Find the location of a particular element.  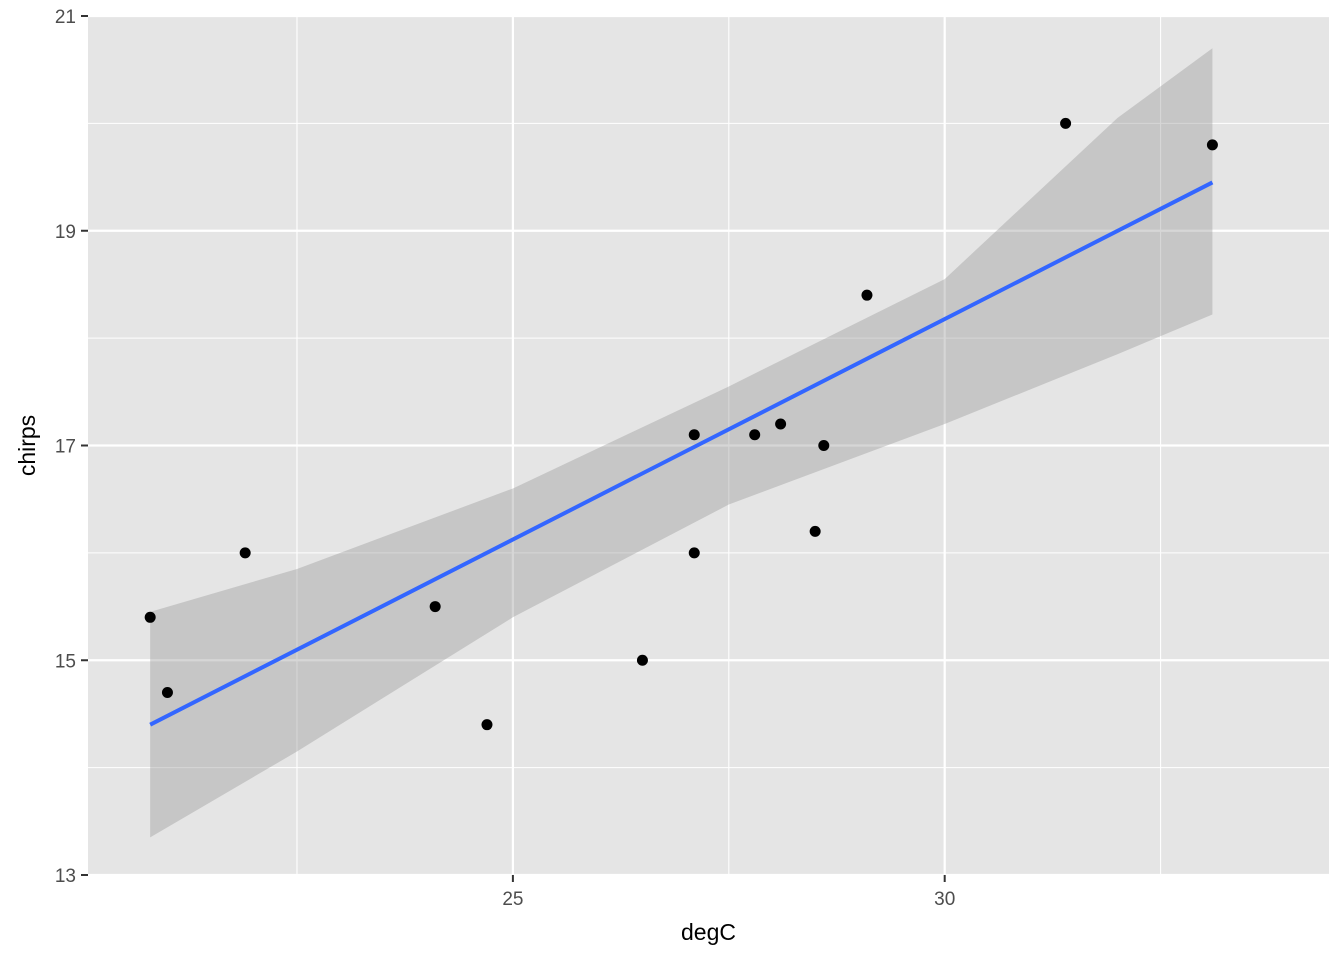

x-tick-label: 25 is located at coordinates (512, 899).